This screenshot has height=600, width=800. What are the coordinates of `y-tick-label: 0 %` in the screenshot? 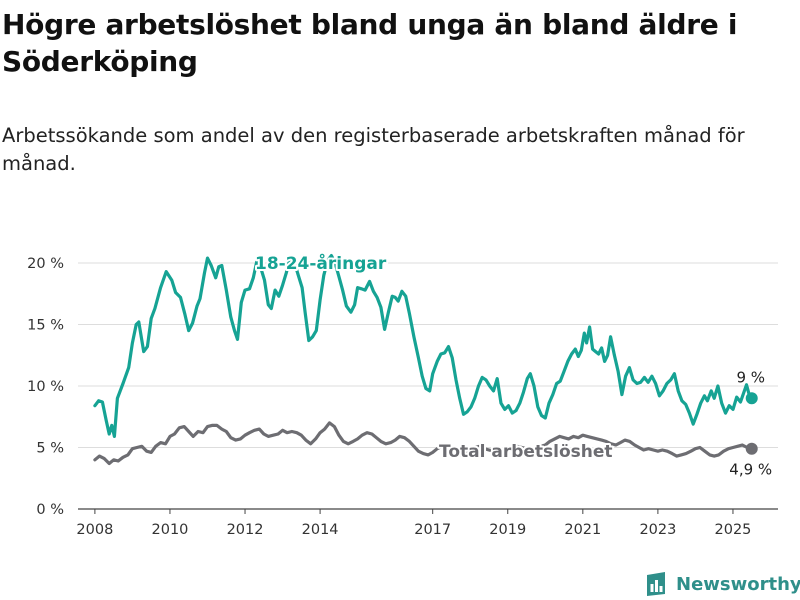 It's located at (50, 510).